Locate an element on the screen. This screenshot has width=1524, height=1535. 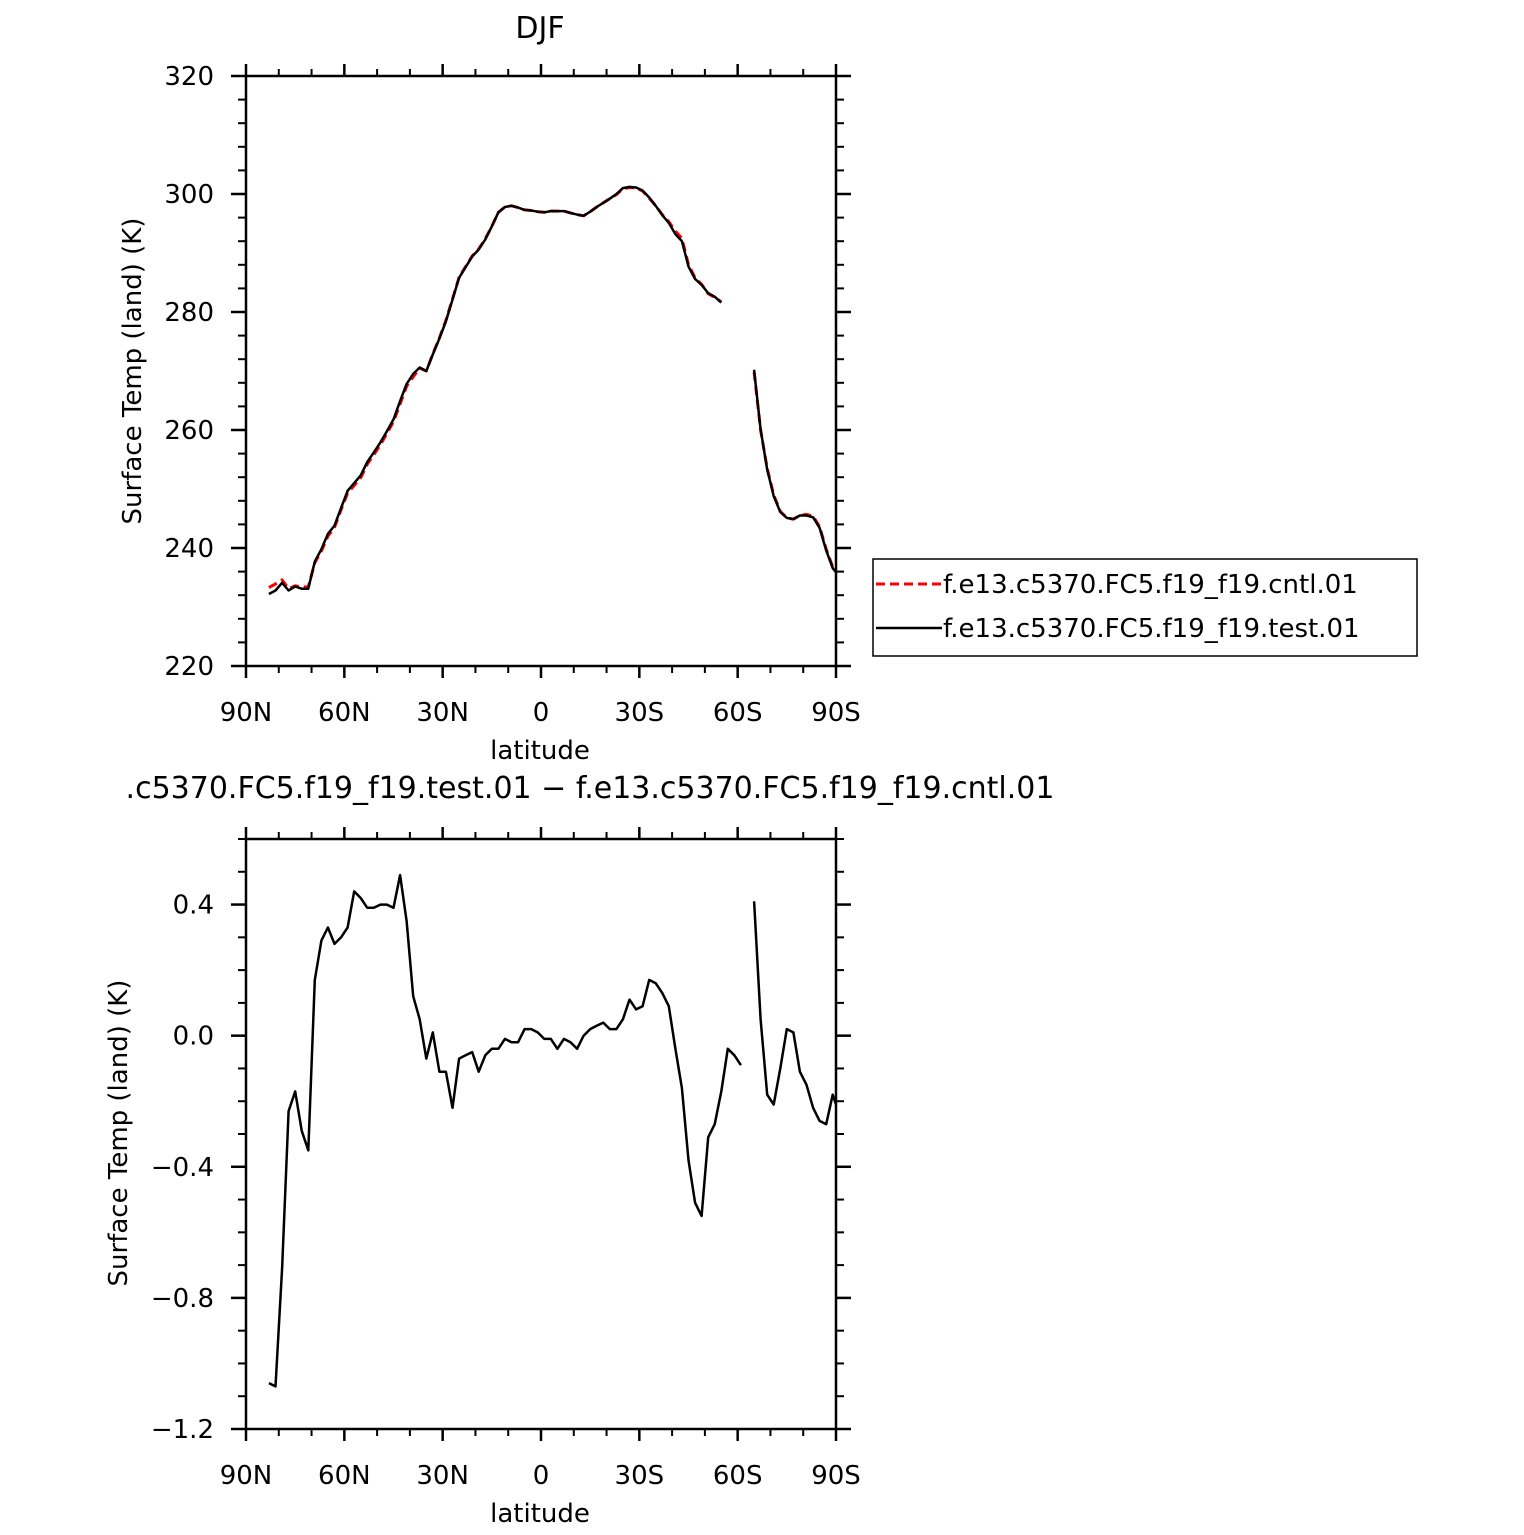
top-chart-title: DJF is located at coordinates (539, 28).